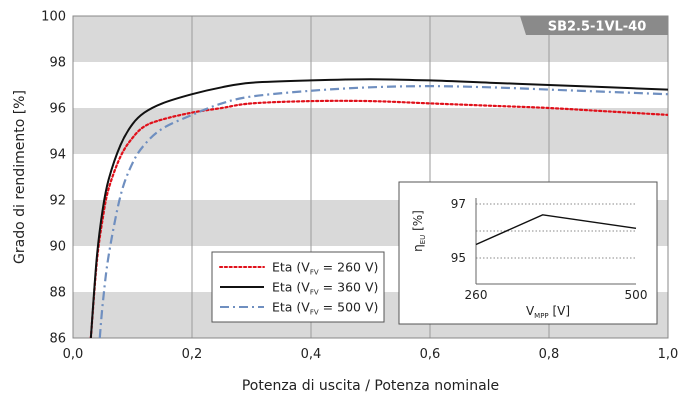 This screenshot has width=680, height=400. Describe the element at coordinates (57, 155) in the screenshot. I see `y-tick-label: 94` at that location.